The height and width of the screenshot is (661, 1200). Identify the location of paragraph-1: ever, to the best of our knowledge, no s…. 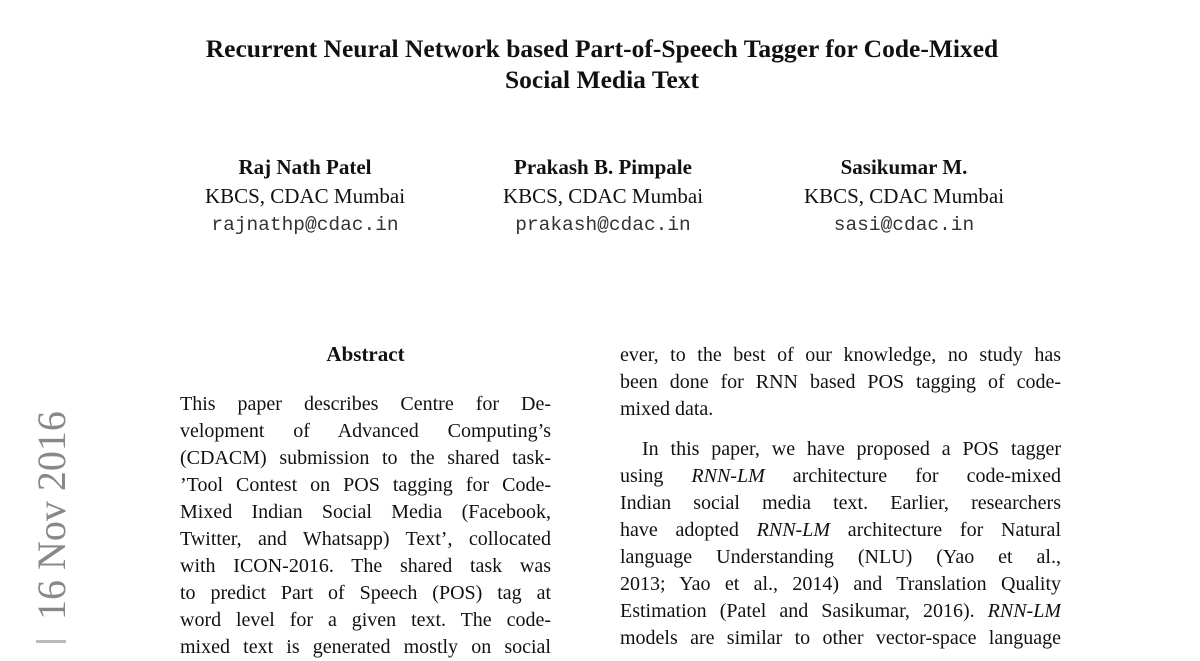
(840, 382).